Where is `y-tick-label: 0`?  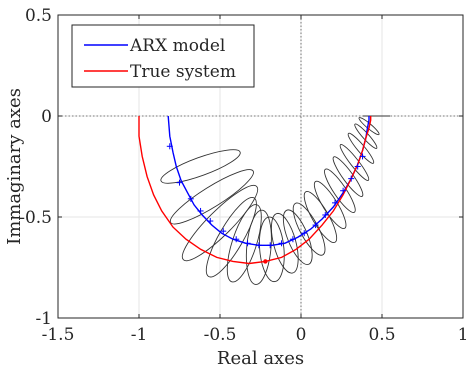
y-tick-label: 0 is located at coordinates (46, 117).